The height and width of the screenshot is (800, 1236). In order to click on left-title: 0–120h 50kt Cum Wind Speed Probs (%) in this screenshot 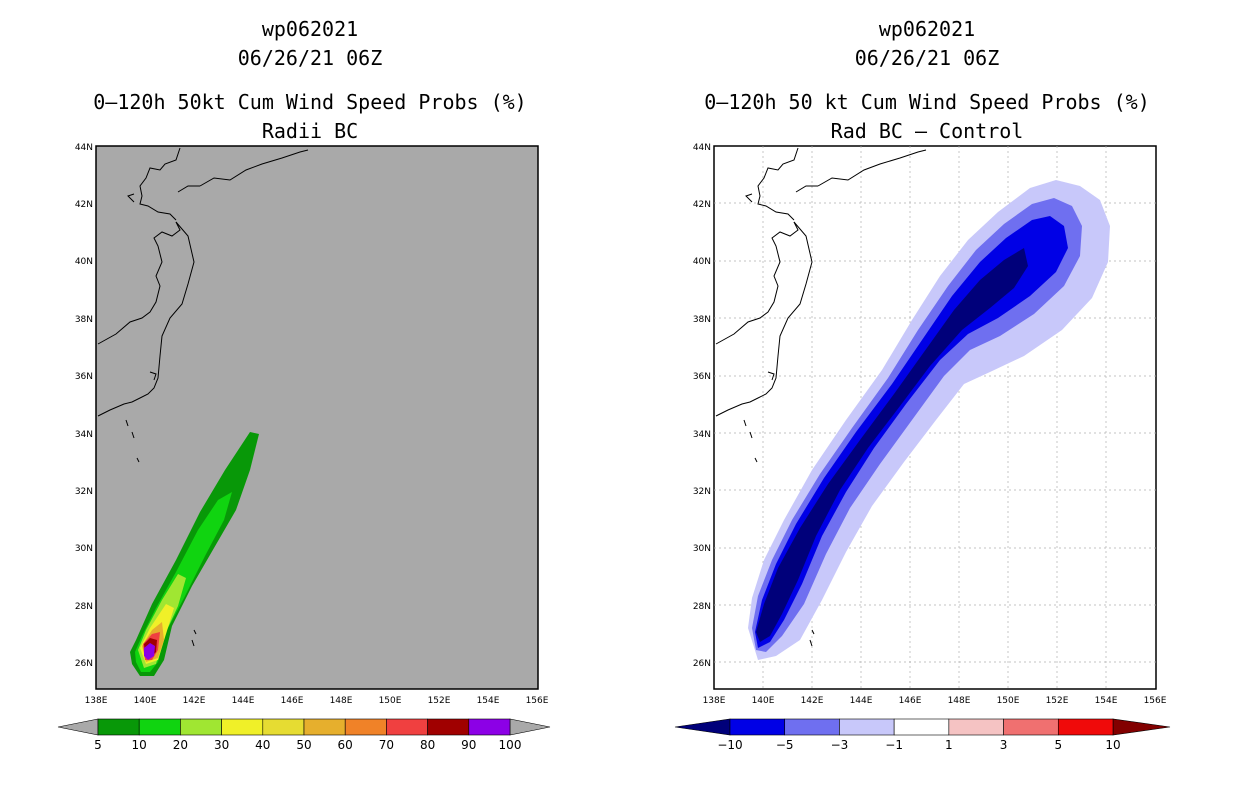, I will do `click(310, 102)`.